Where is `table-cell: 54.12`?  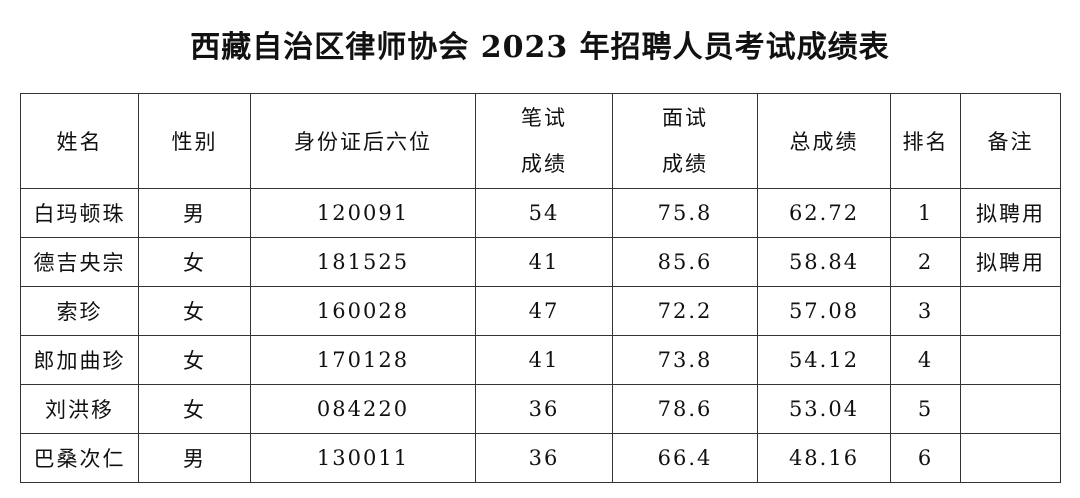 table-cell: 54.12 is located at coordinates (824, 360).